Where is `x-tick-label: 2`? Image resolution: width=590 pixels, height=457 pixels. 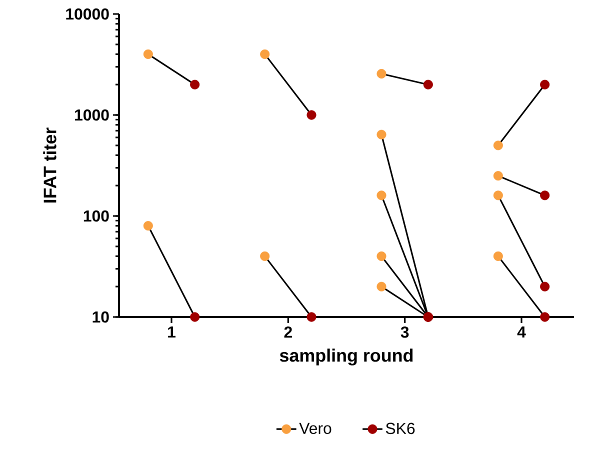 x-tick-label: 2 is located at coordinates (288, 332).